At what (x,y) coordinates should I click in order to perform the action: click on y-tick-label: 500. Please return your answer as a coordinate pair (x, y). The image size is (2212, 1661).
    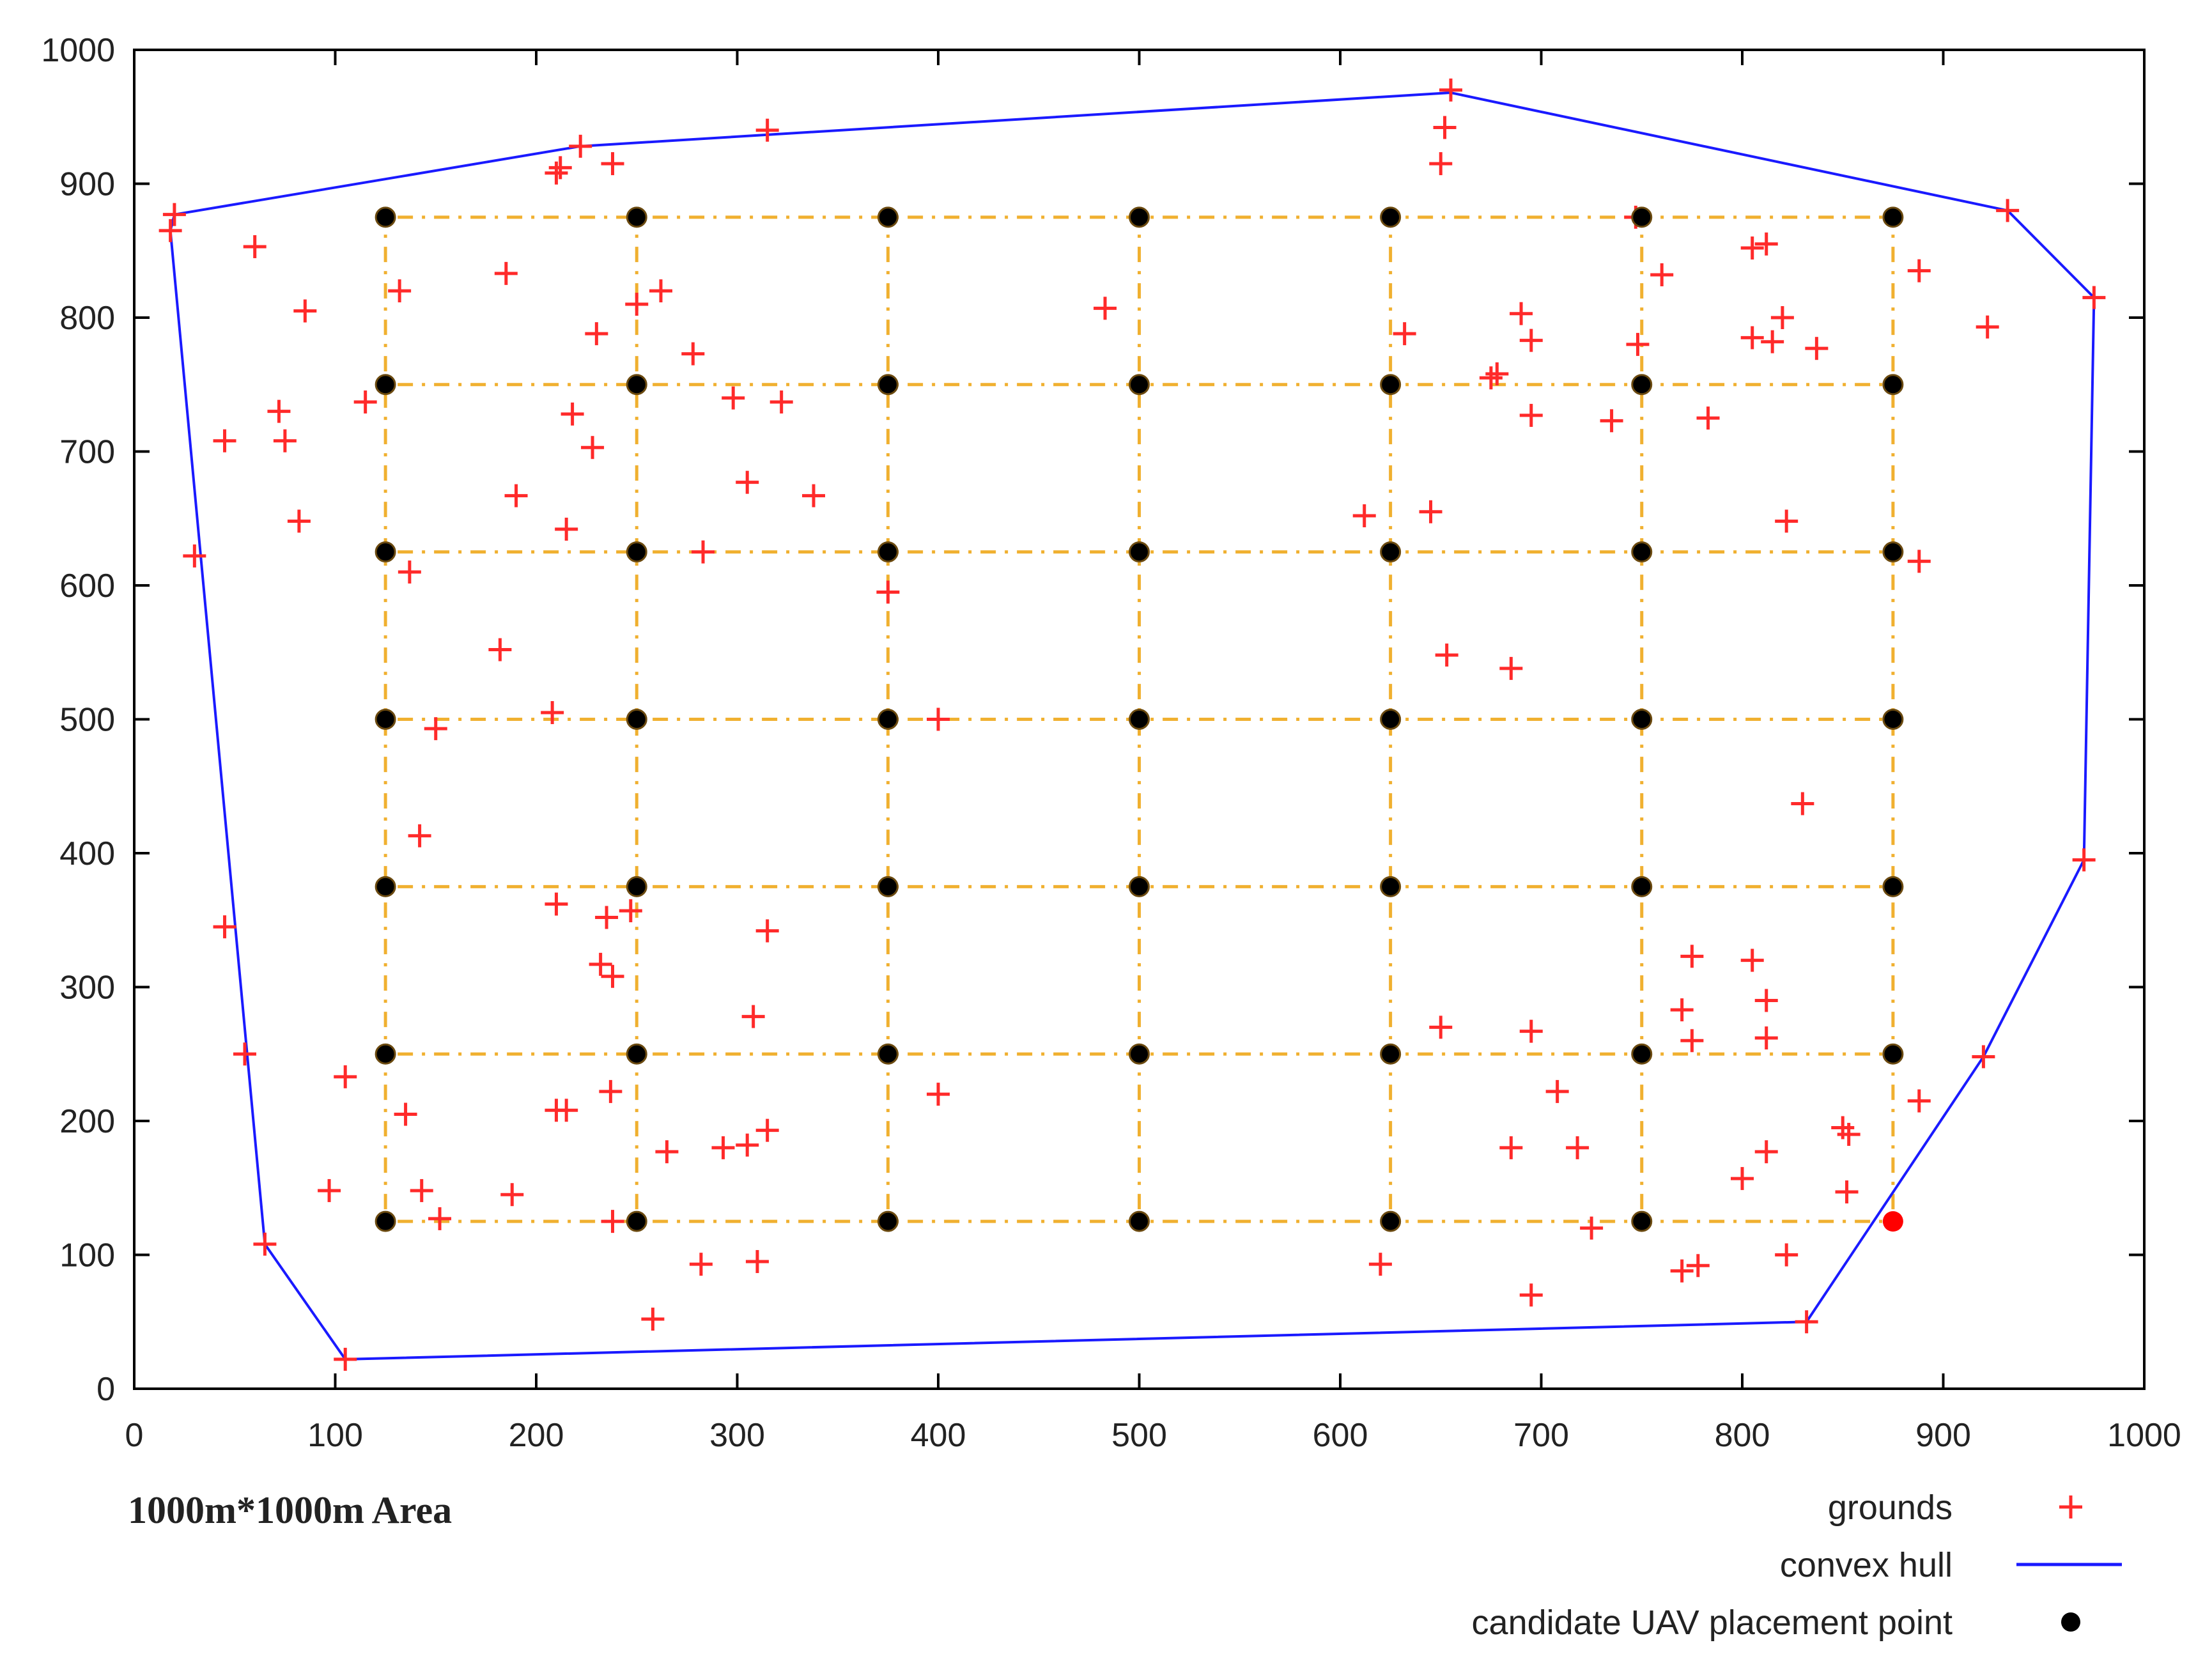
    Looking at the image, I should click on (87, 720).